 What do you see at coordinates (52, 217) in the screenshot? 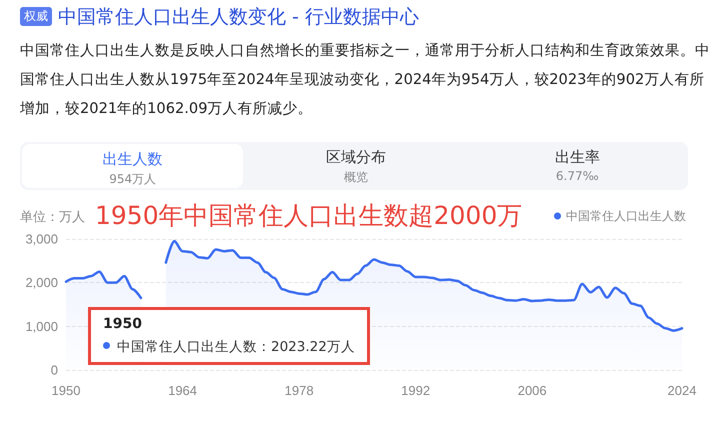
I see `y-axis-title: 单位：万人` at bounding box center [52, 217].